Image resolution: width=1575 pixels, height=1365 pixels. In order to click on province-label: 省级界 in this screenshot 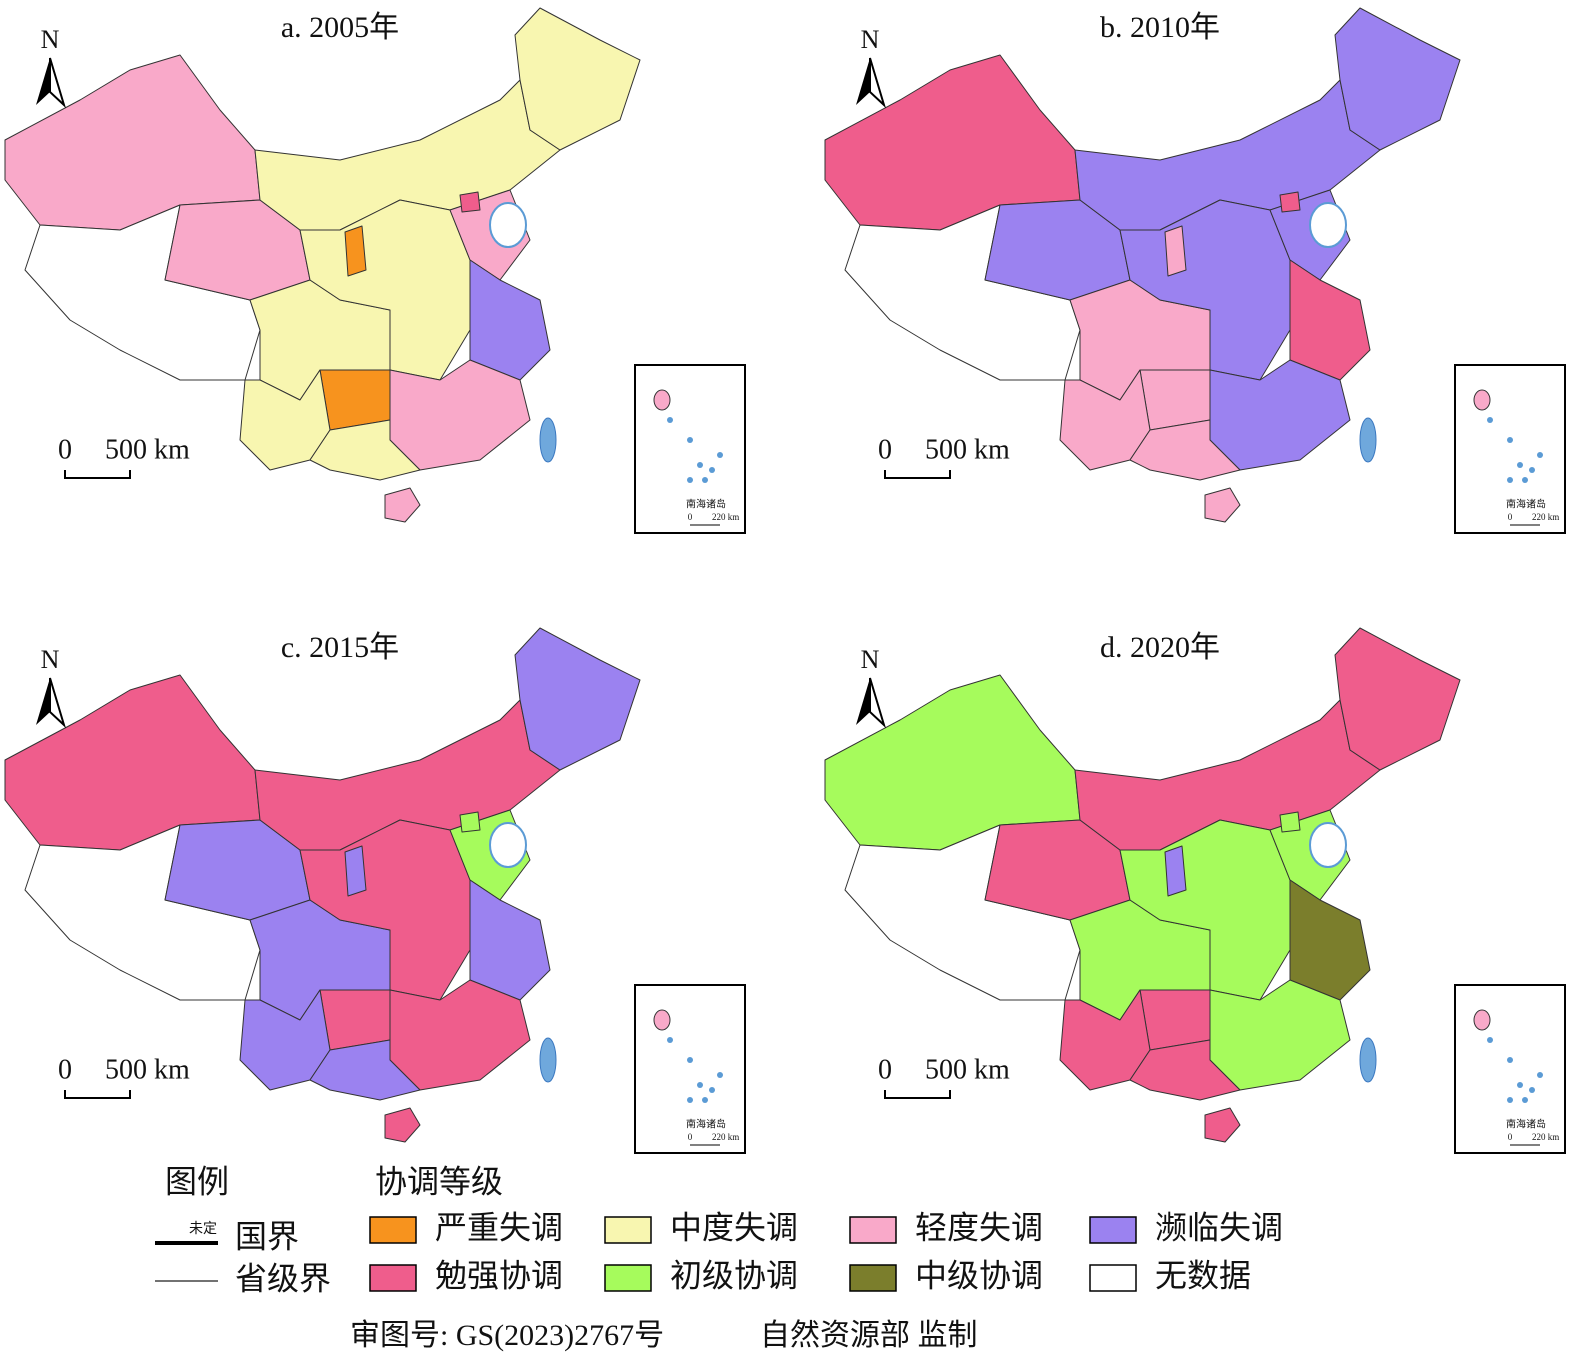, I will do `click(283, 1278)`.